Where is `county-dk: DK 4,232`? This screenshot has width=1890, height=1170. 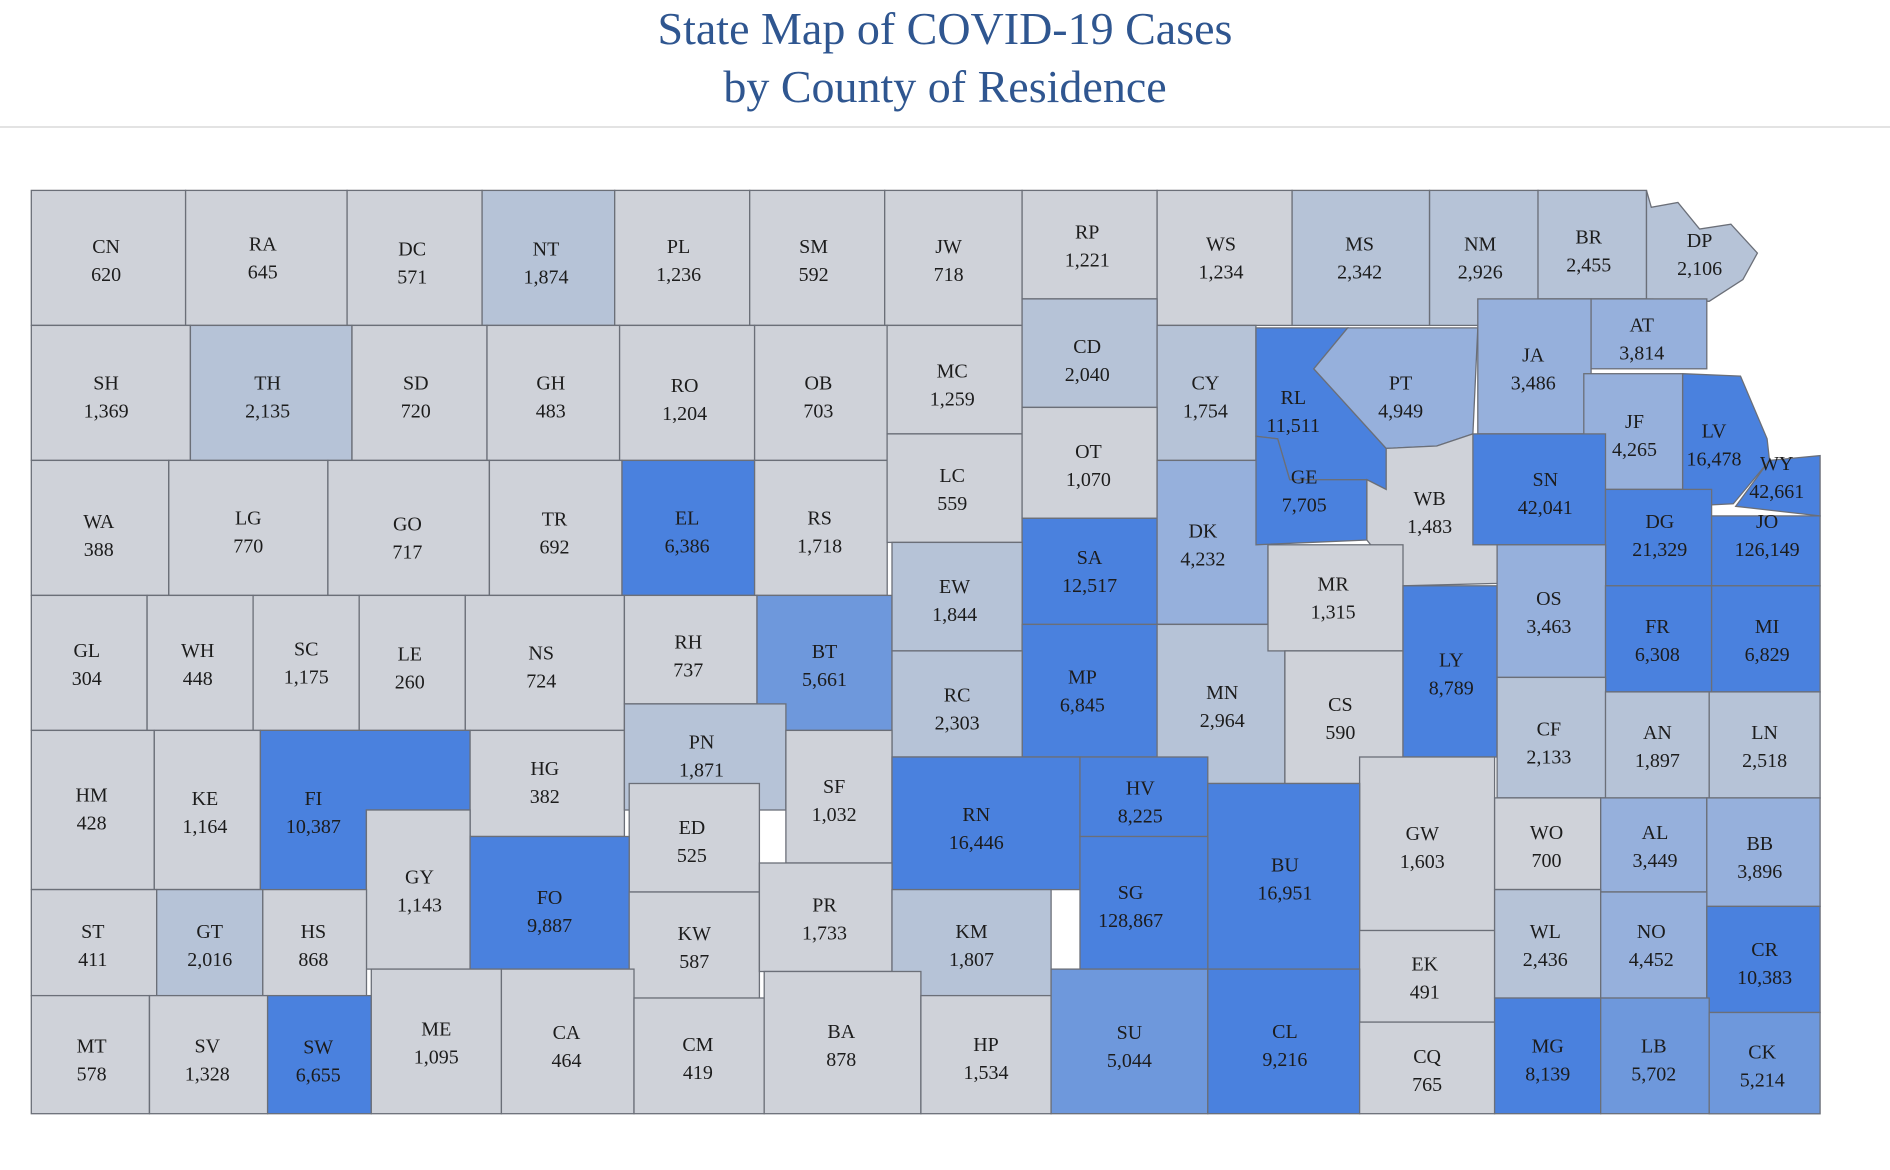 county-dk: DK 4,232 is located at coordinates (1212, 542).